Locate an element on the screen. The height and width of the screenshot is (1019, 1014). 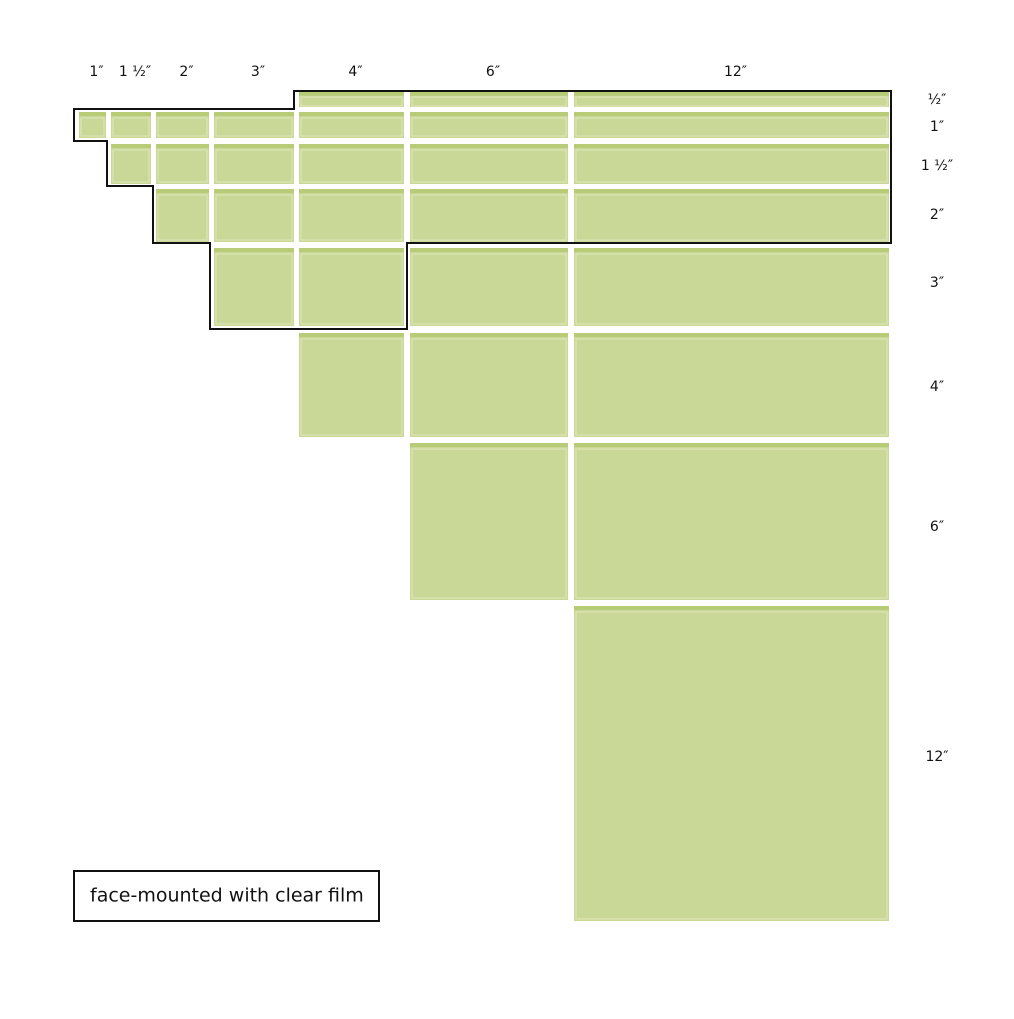
row-label: 4″ is located at coordinates (937, 387).